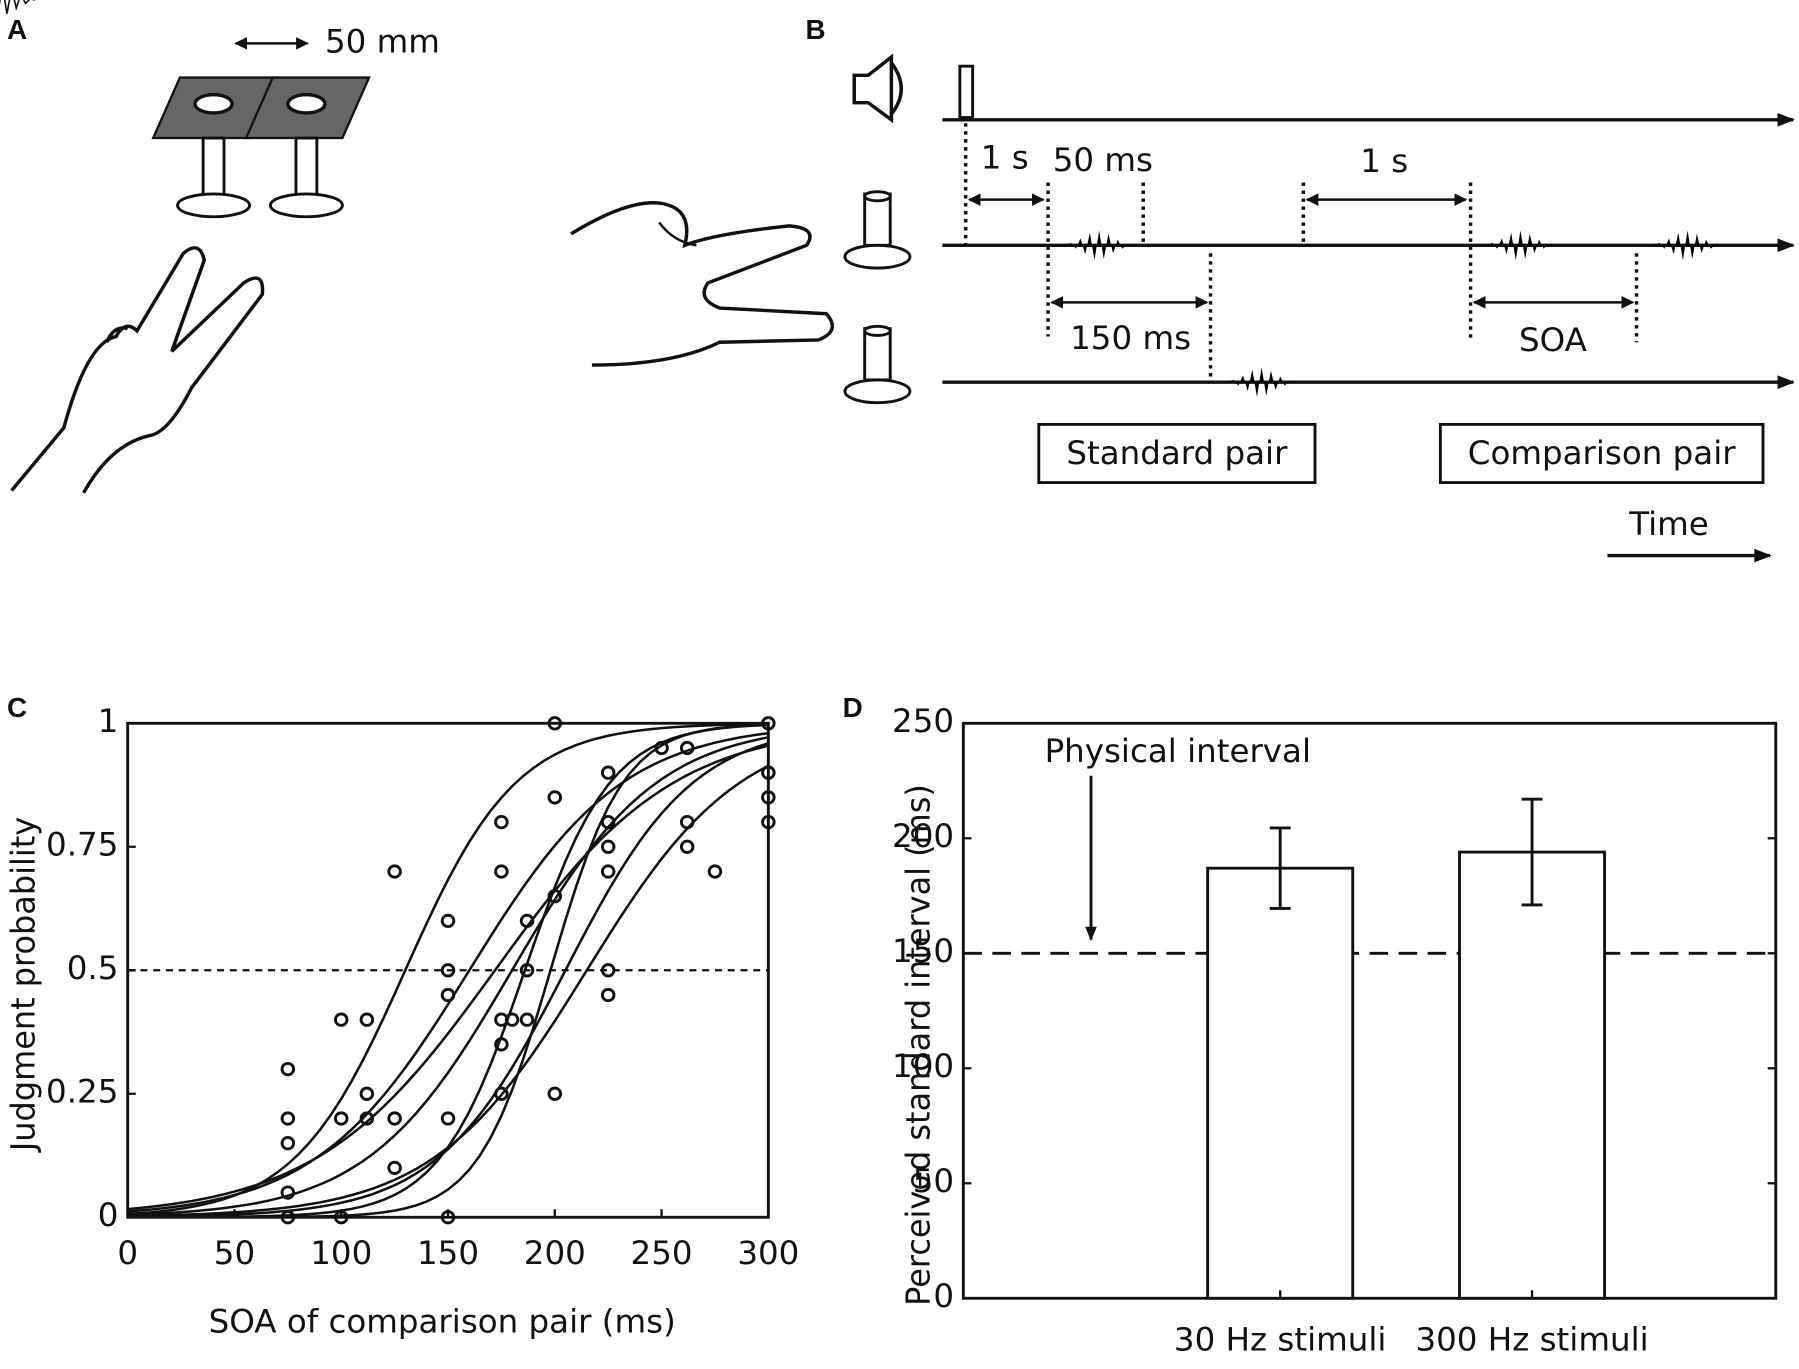  What do you see at coordinates (1103, 160) in the screenshot?
I see `duration-label: 50 ms` at bounding box center [1103, 160].